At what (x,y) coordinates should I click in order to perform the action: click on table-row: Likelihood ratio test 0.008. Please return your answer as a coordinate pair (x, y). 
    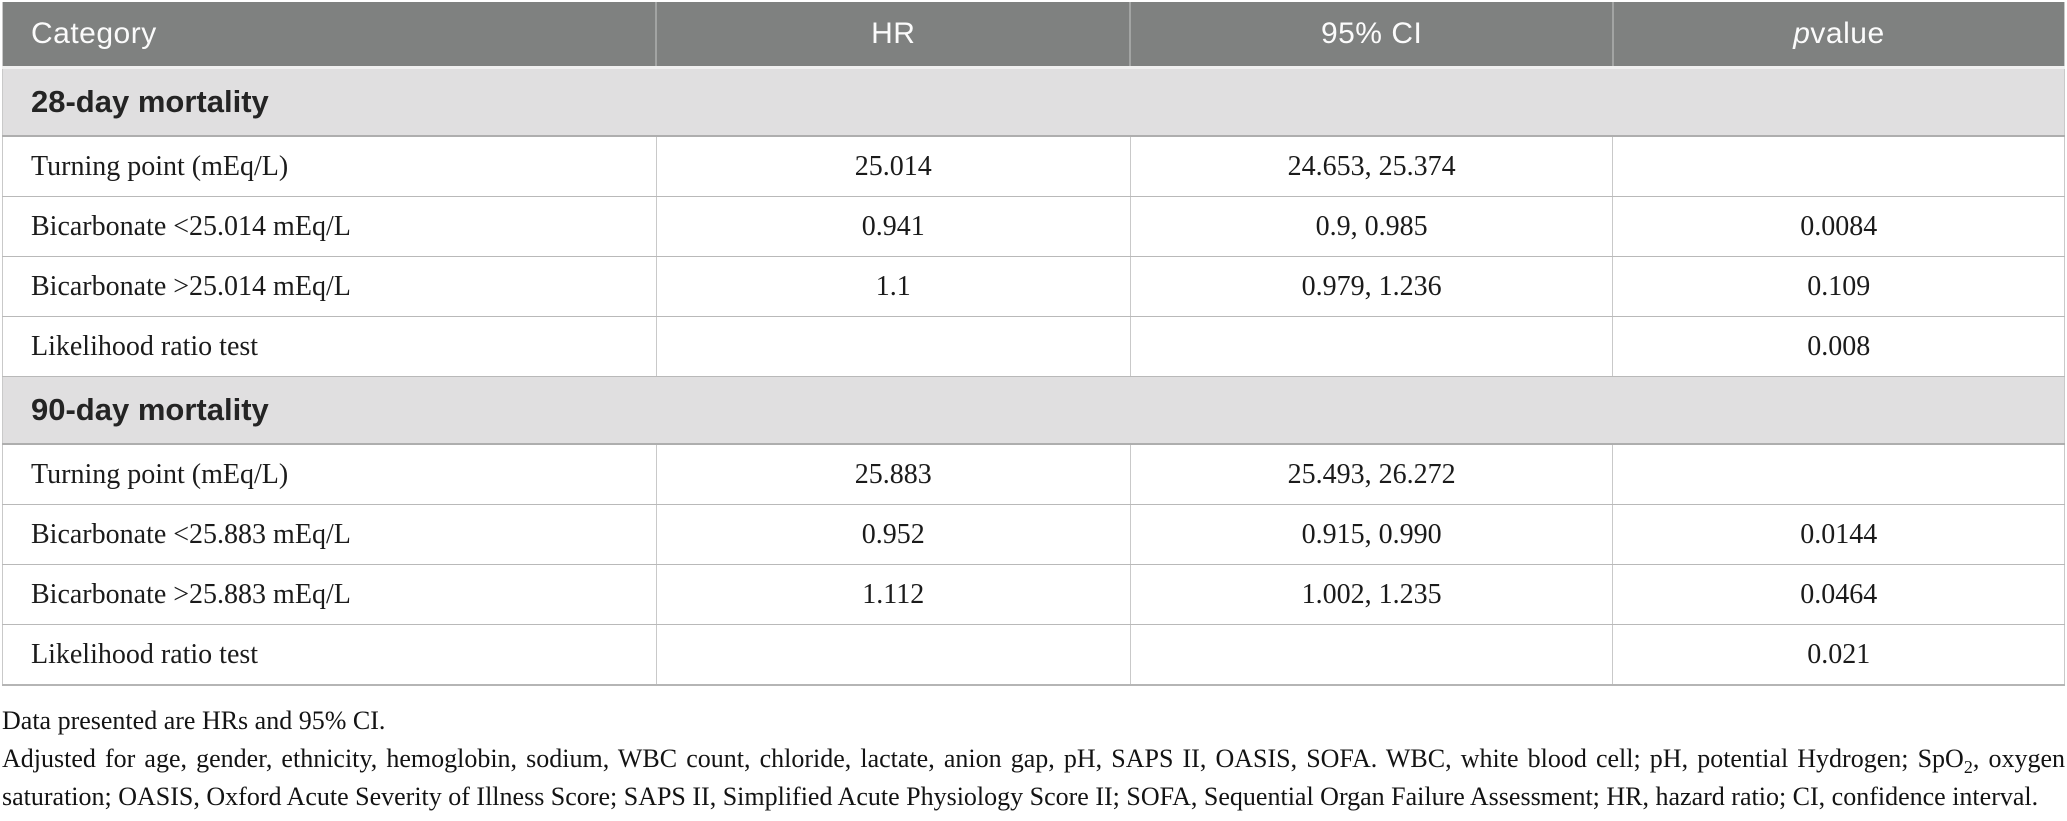
    Looking at the image, I should click on (1033, 346).